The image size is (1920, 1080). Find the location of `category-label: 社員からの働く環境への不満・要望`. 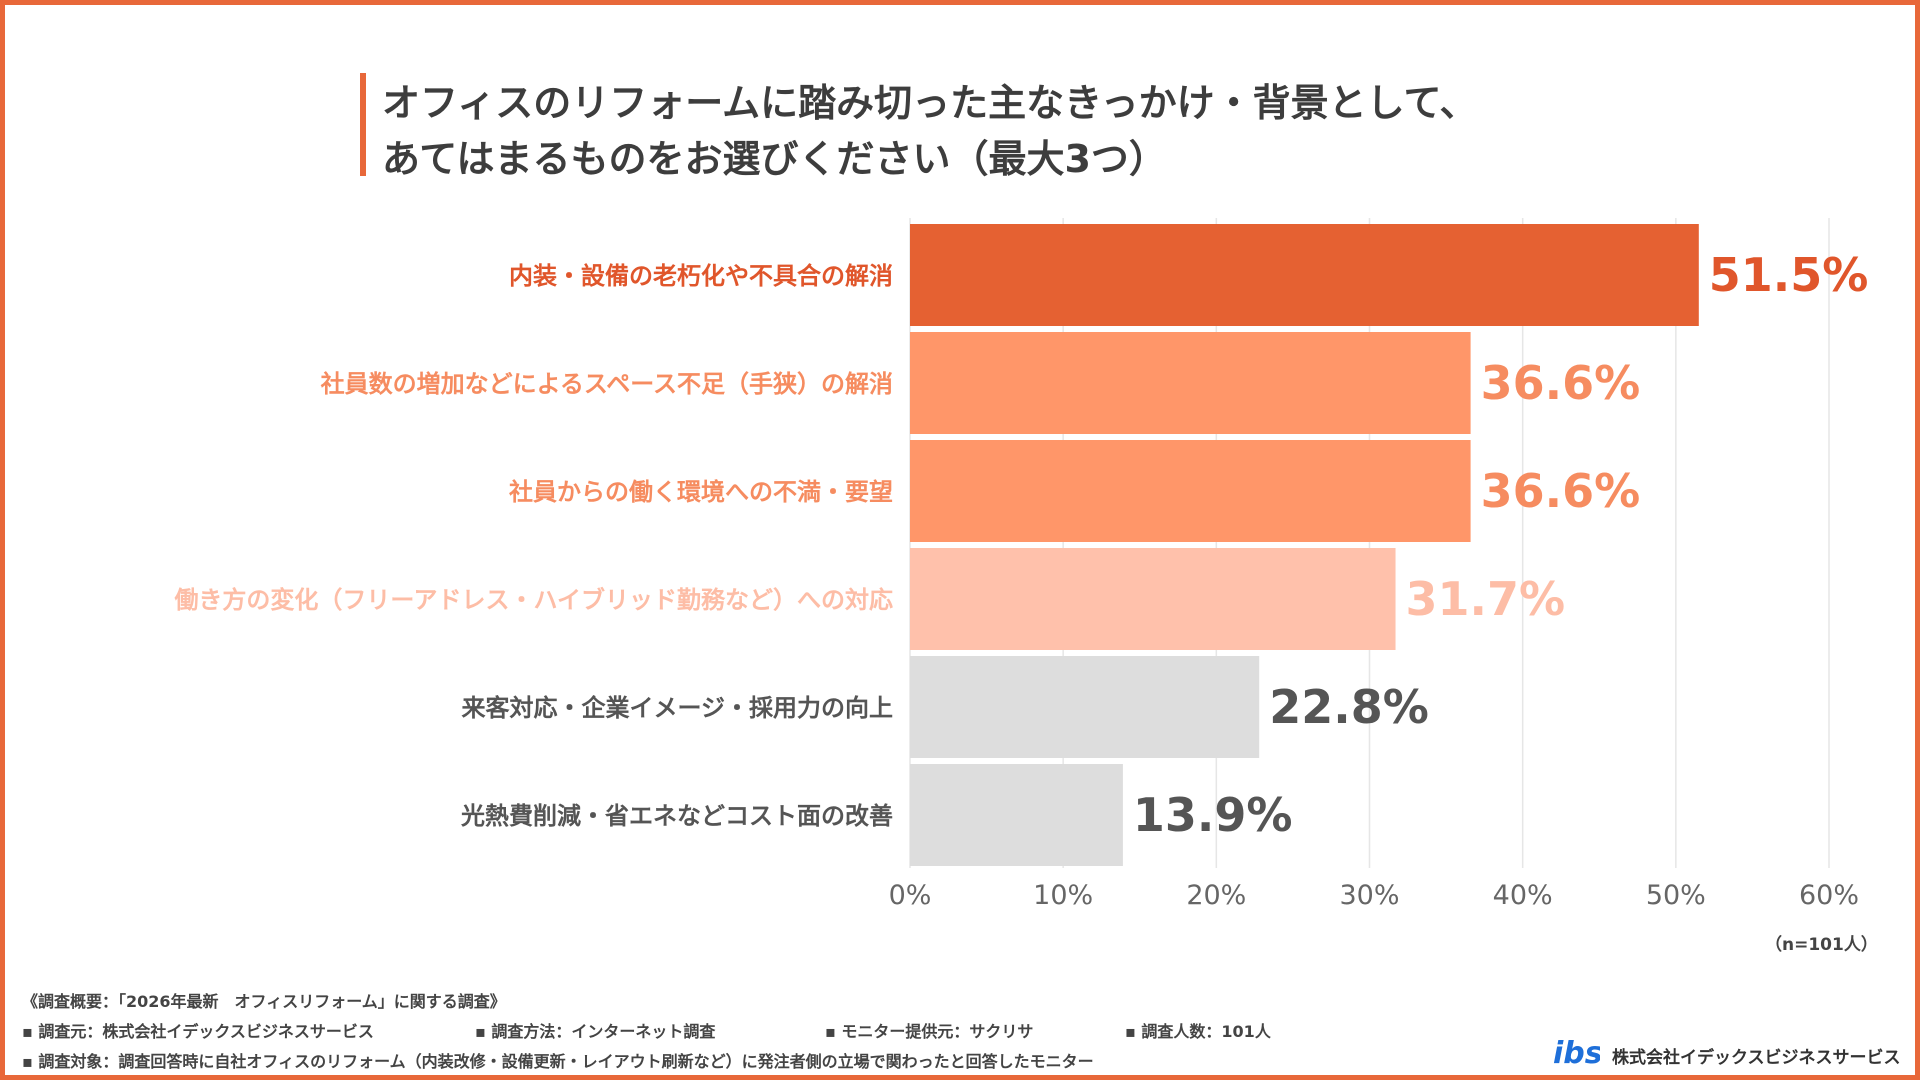

category-label: 社員からの働く環境への不満・要望 is located at coordinates (701, 492).